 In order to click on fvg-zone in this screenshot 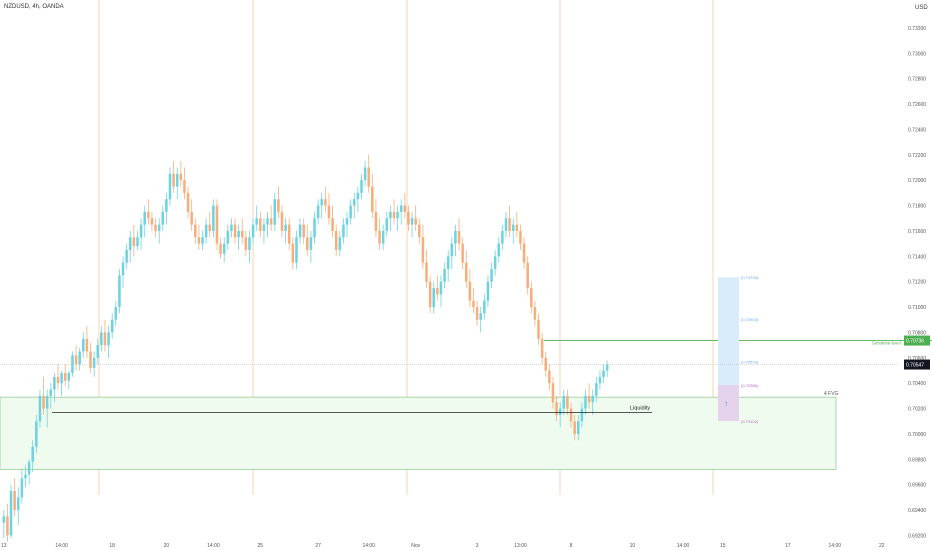, I will do `click(418, 433)`.